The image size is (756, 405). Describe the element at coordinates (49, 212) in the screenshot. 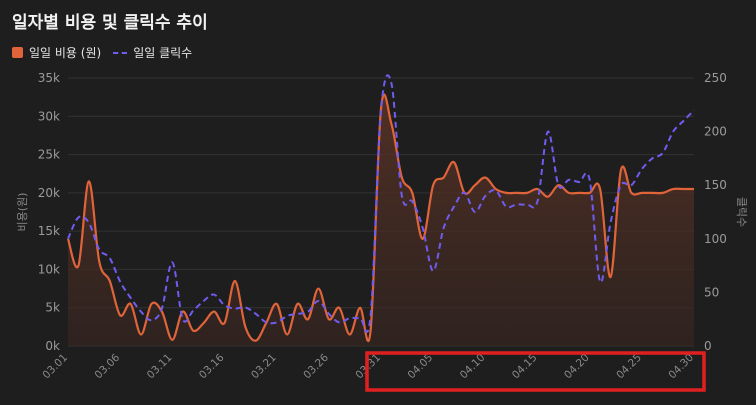

I see `left-axis-ticks: 0k 5k 10k 15k 20k 25k 30k 35k` at that location.